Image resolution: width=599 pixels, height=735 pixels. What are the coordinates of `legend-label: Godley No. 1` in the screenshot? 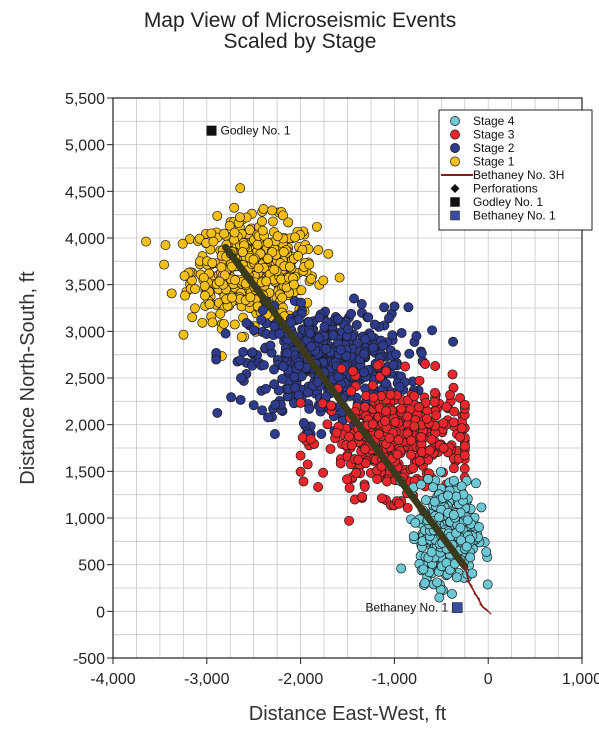 It's located at (508, 202).